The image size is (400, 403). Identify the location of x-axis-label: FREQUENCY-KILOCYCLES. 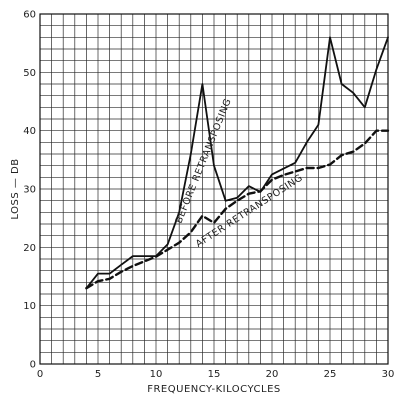
(214, 389).